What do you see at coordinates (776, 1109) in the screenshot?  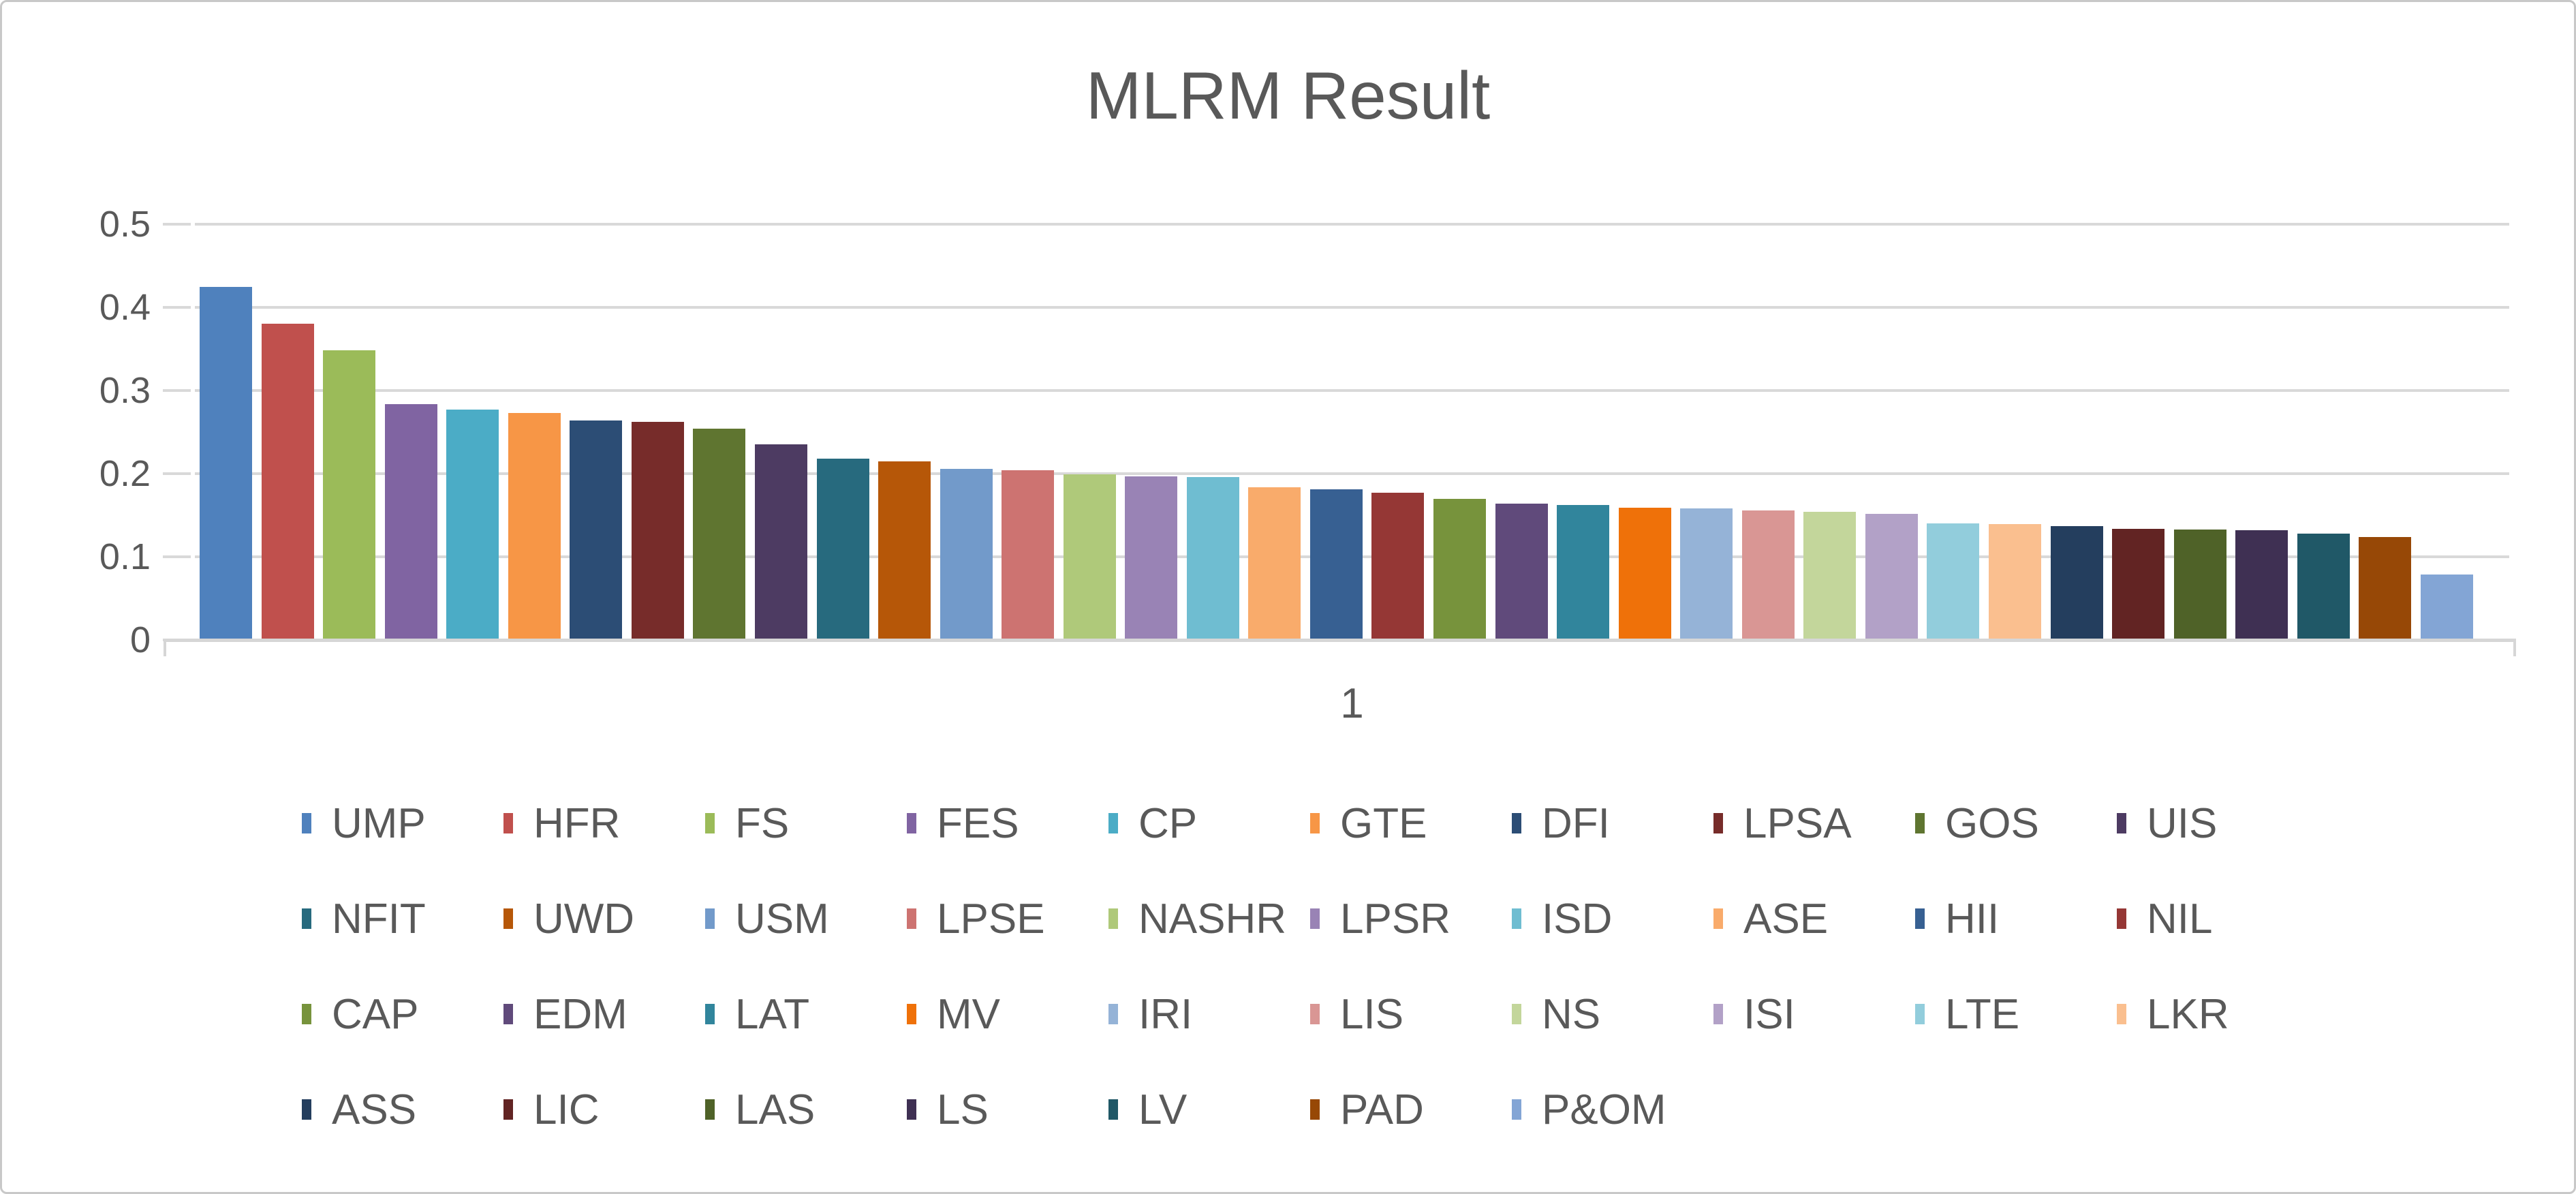 I see `legend-label: LAS` at bounding box center [776, 1109].